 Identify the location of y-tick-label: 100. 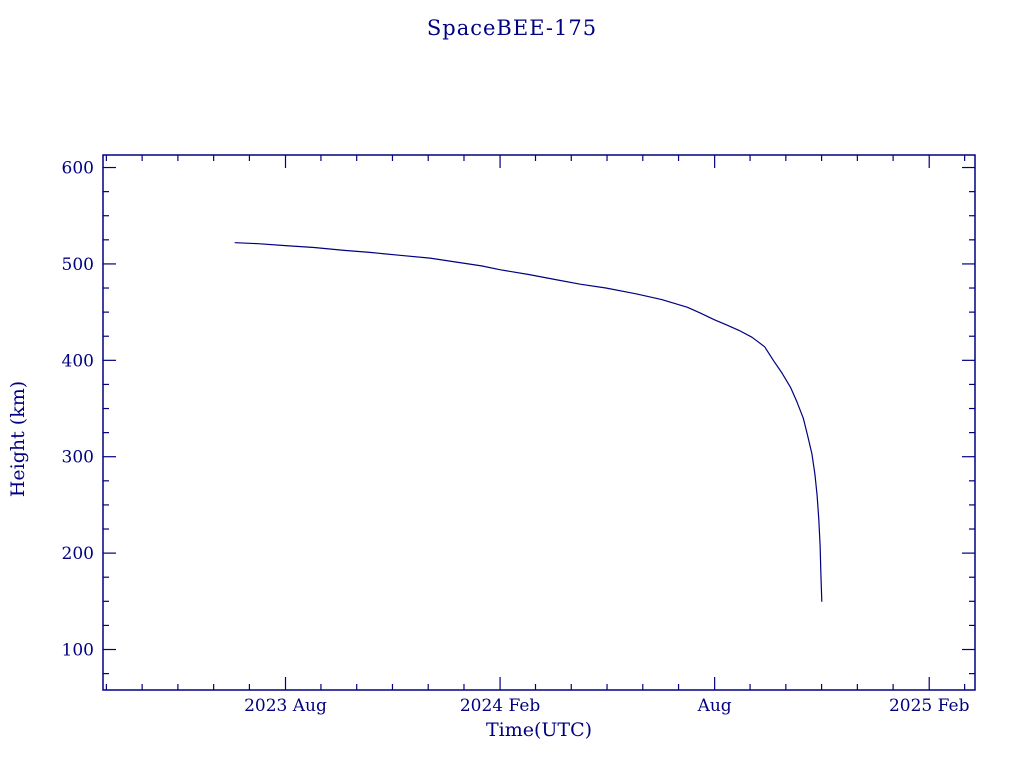
(78, 651).